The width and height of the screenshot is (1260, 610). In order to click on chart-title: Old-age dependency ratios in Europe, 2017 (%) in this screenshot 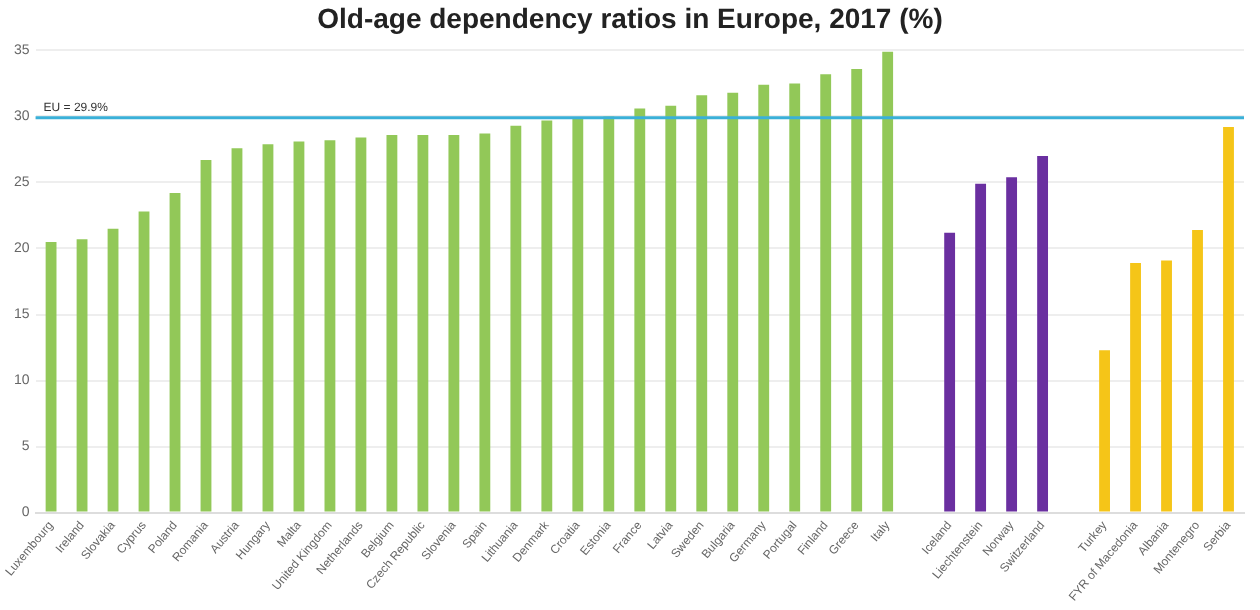, I will do `click(630, 18)`.